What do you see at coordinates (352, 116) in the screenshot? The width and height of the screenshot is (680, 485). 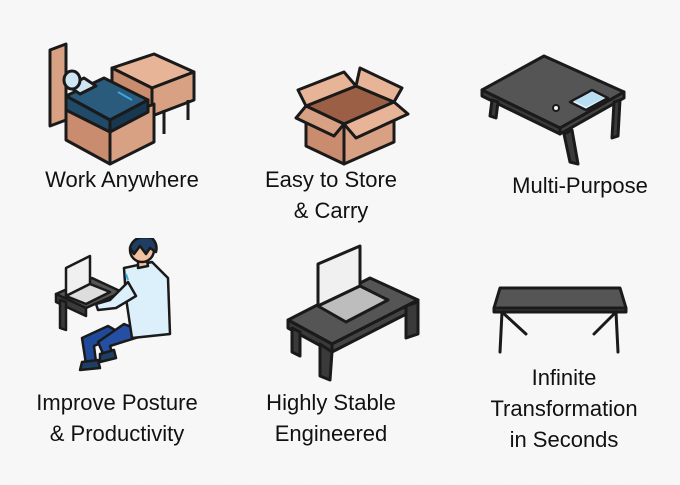 I see `cardboard-box-icon` at bounding box center [352, 116].